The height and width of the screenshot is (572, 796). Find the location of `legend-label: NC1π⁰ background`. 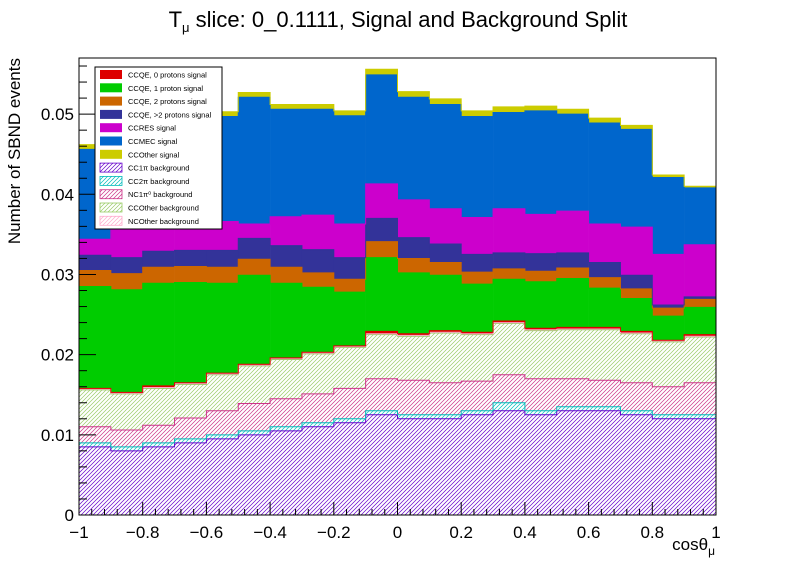

legend-label: NC1π⁰ background is located at coordinates (160, 194).